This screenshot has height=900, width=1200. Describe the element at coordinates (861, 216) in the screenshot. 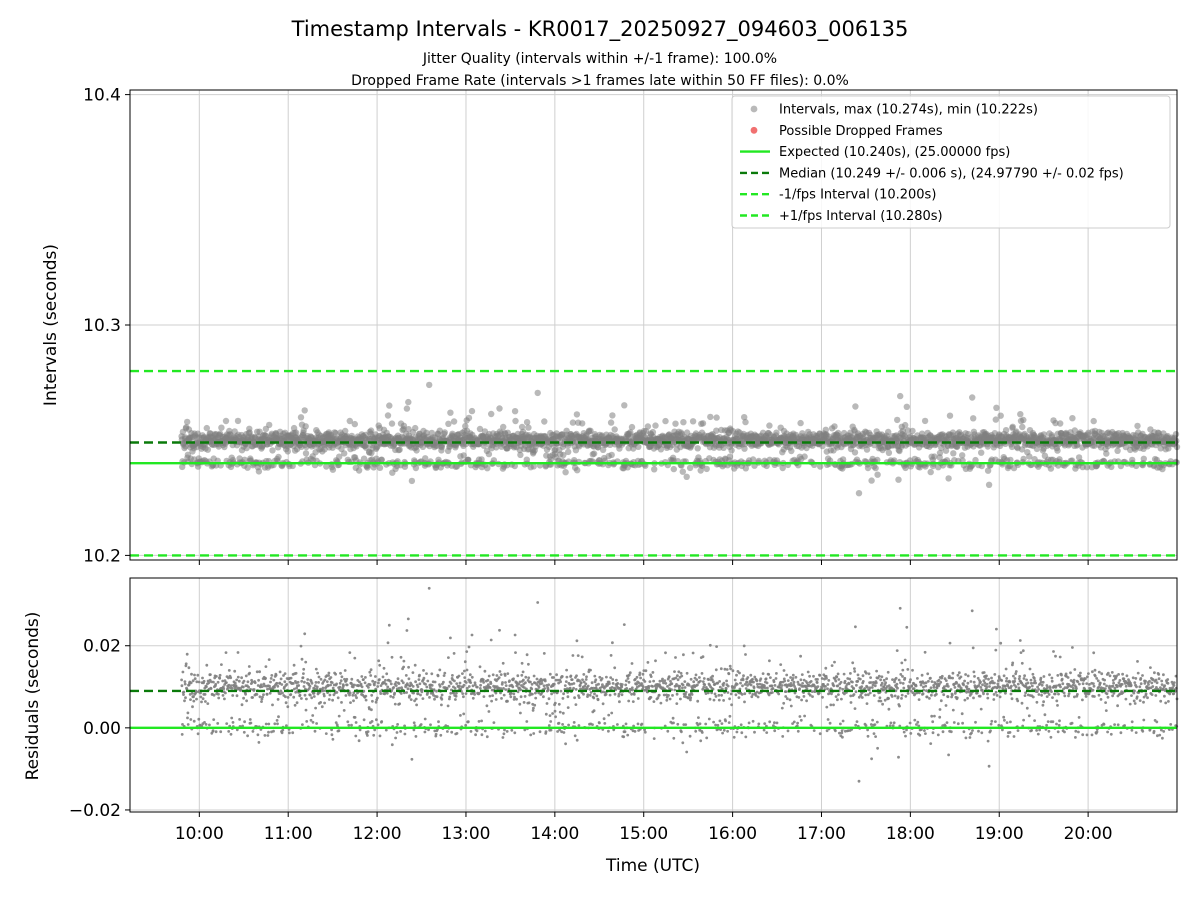

I see `legend-label: +1/fps Interval (10.280s)` at that location.